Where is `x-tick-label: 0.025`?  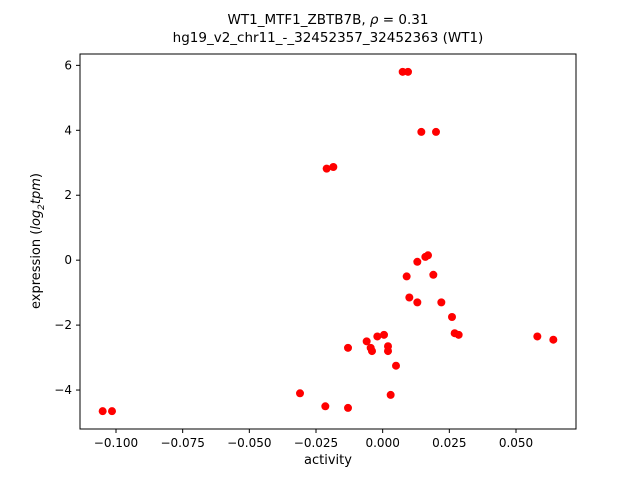 x-tick-label: 0.025 is located at coordinates (449, 443).